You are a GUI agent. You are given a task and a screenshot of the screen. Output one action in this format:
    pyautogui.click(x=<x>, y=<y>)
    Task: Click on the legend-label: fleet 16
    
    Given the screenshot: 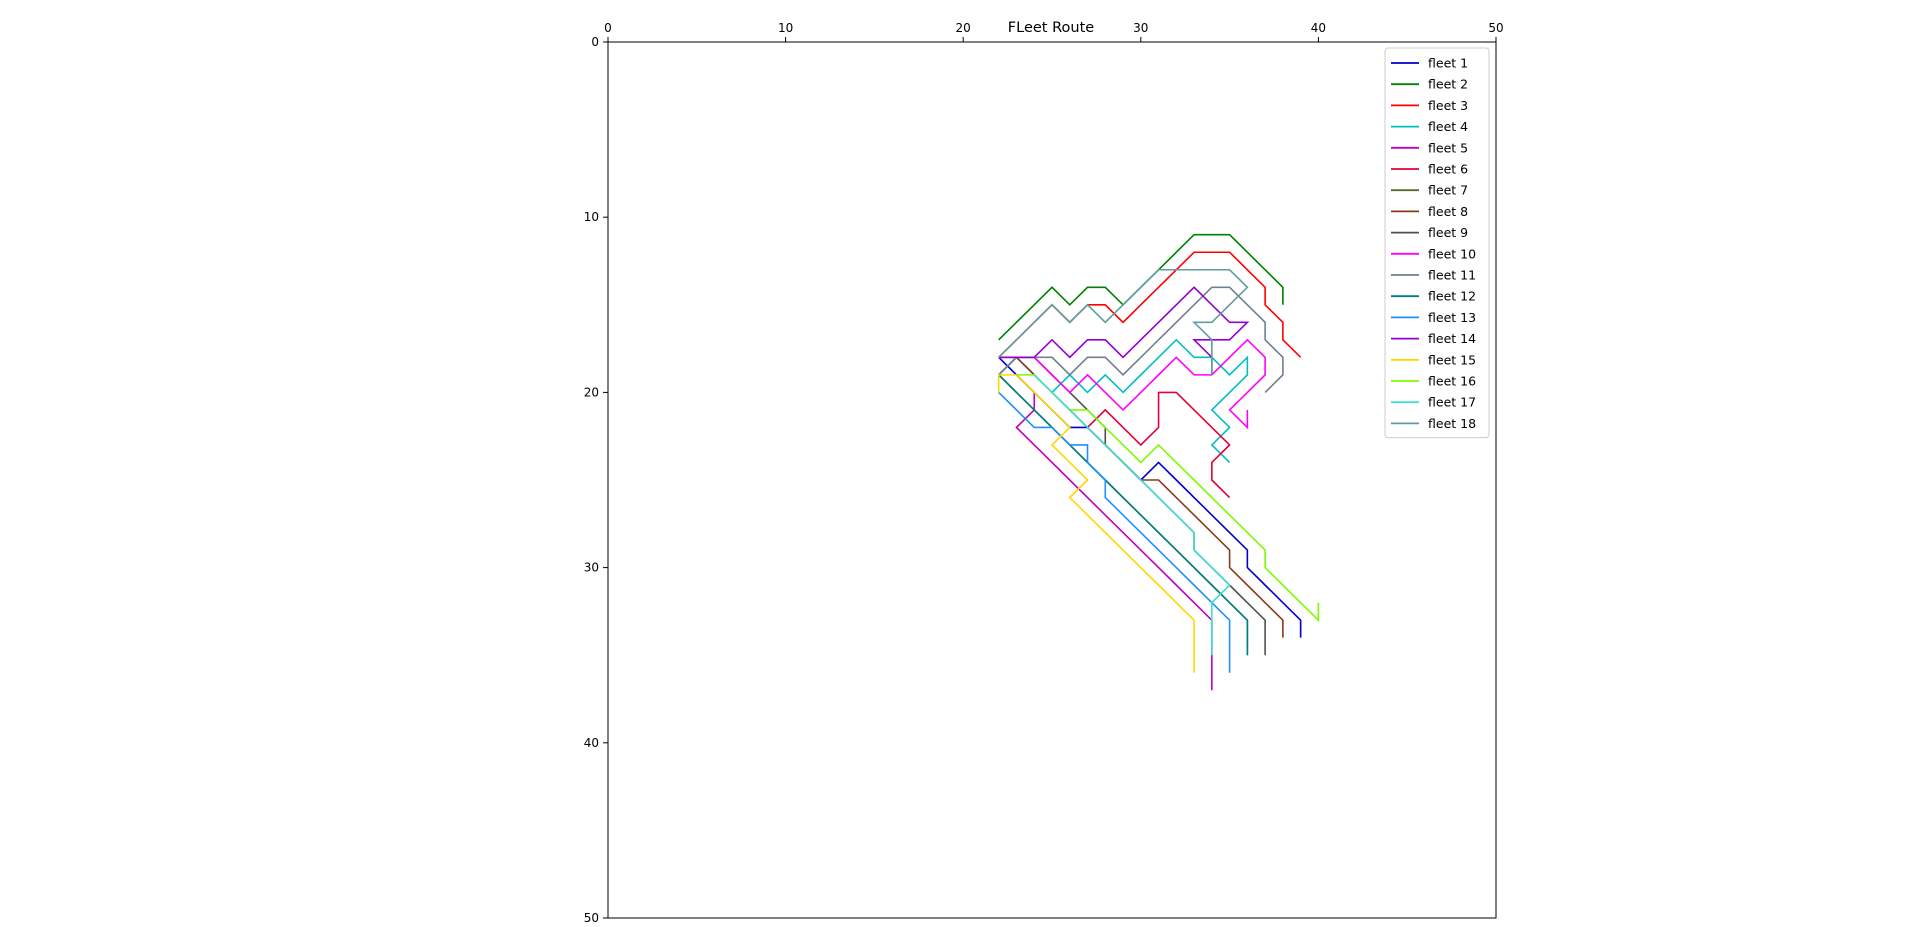 What is the action you would take?
    pyautogui.click(x=1452, y=381)
    